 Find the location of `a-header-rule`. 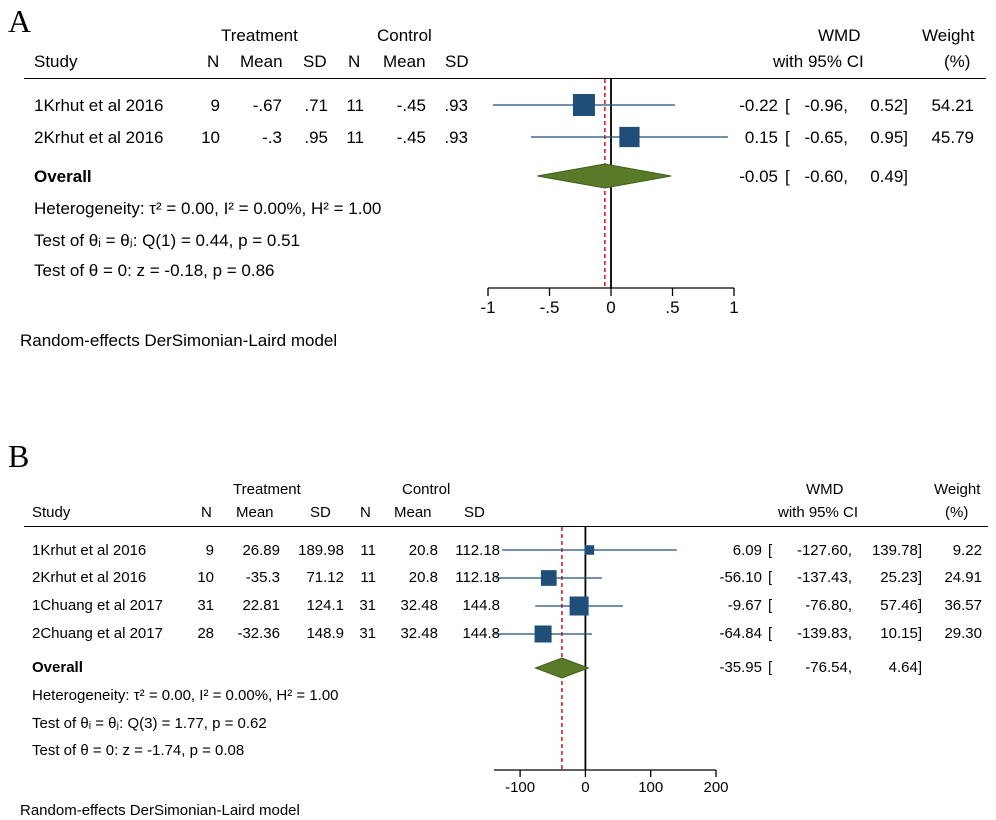

a-header-rule is located at coordinates (505, 78).